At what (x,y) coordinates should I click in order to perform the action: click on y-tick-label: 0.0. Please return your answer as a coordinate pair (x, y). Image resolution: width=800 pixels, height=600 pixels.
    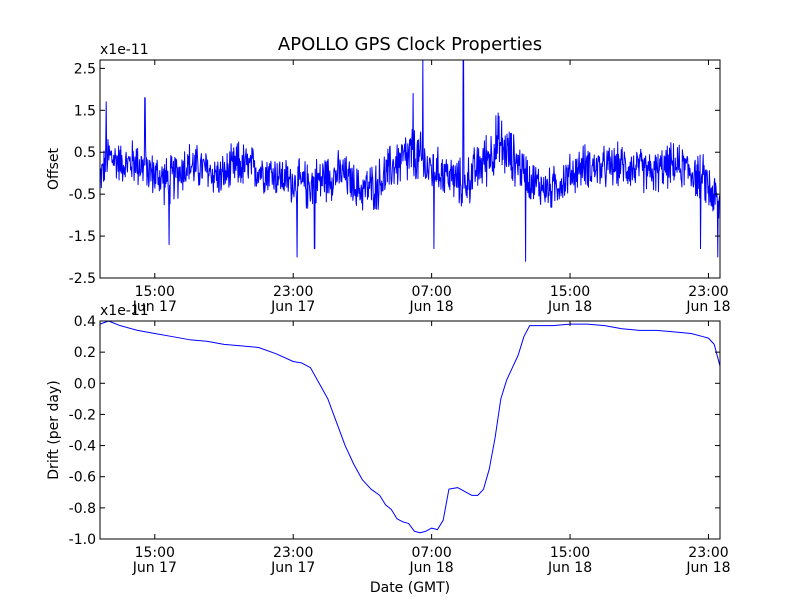
    Looking at the image, I should click on (85, 384).